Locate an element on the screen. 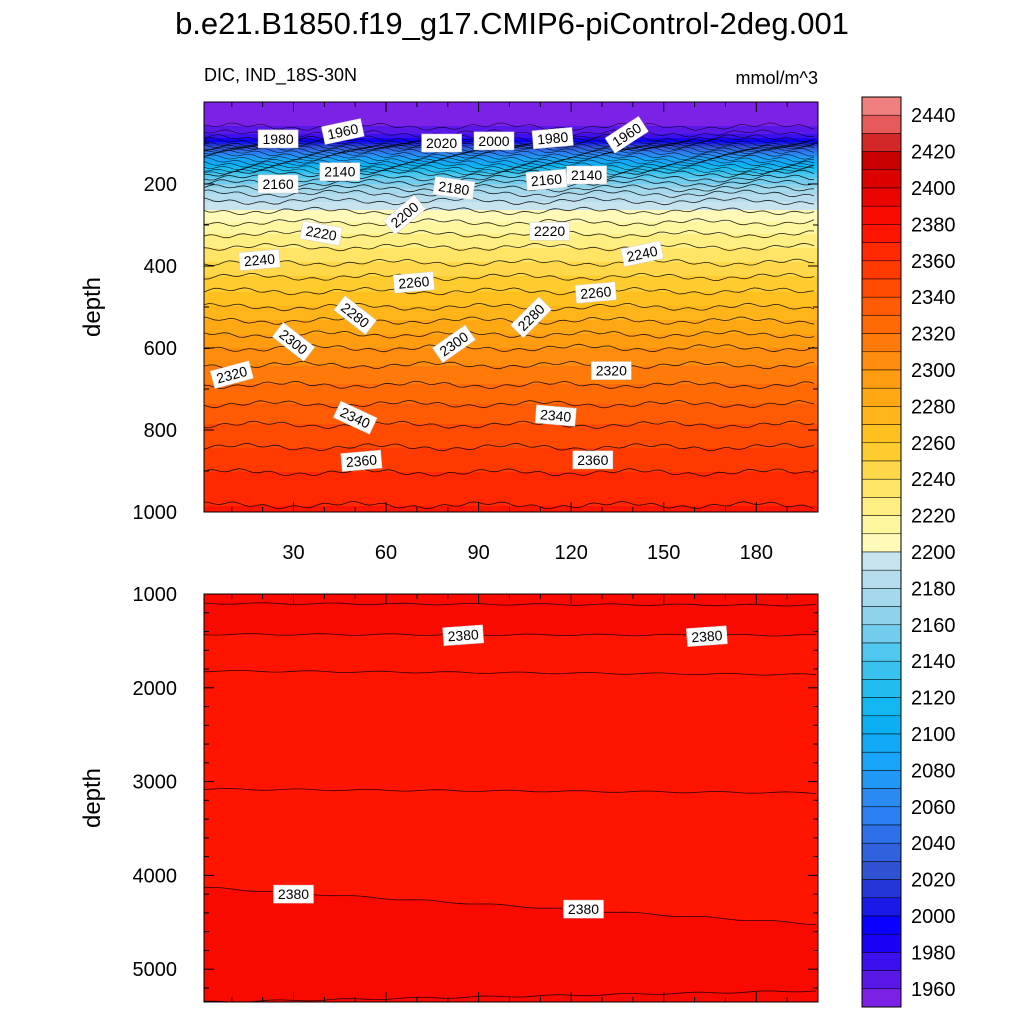 Image resolution: width=1024 pixels, height=1024 pixels. contour-label-text: 2260 is located at coordinates (596, 292).